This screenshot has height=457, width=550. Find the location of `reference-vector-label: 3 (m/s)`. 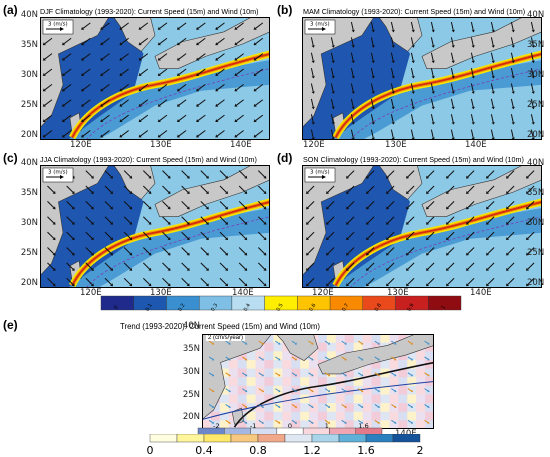

reference-vector-label: 3 (m/s) is located at coordinates (320, 25).